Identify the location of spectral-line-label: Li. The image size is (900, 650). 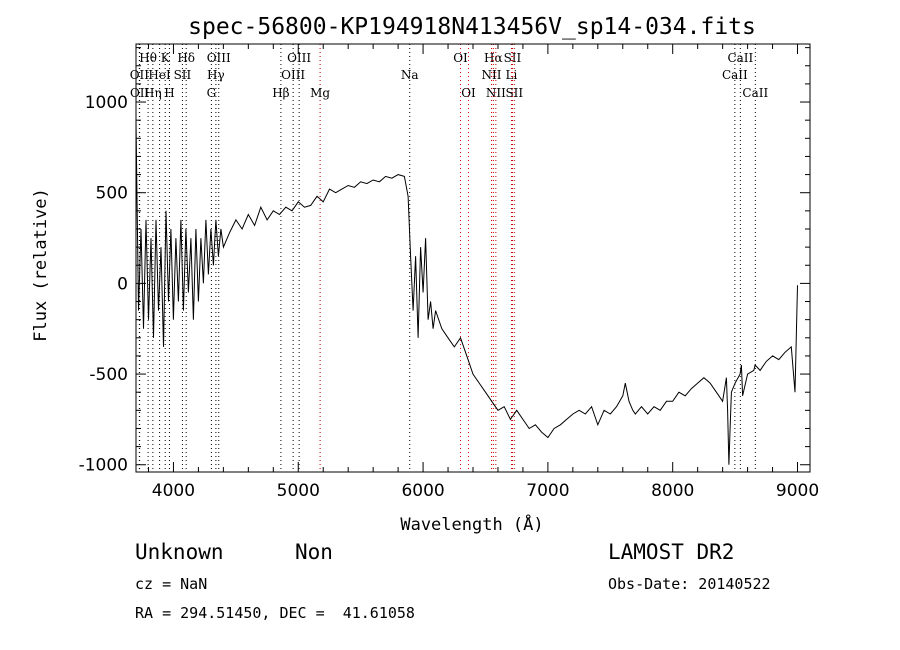
(512, 75).